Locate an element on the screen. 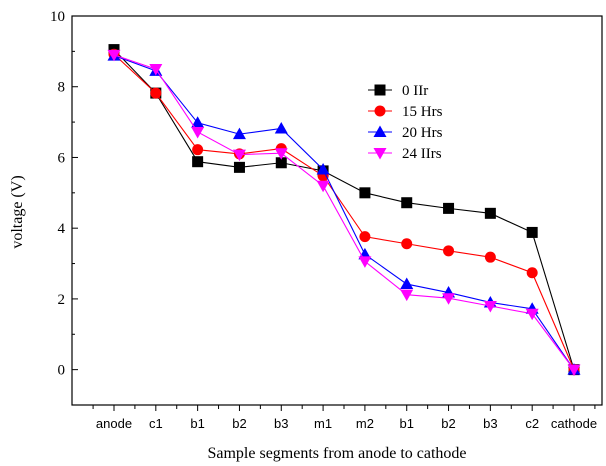 This screenshot has height=466, width=606. x-tick-label: cathode is located at coordinates (574, 423).